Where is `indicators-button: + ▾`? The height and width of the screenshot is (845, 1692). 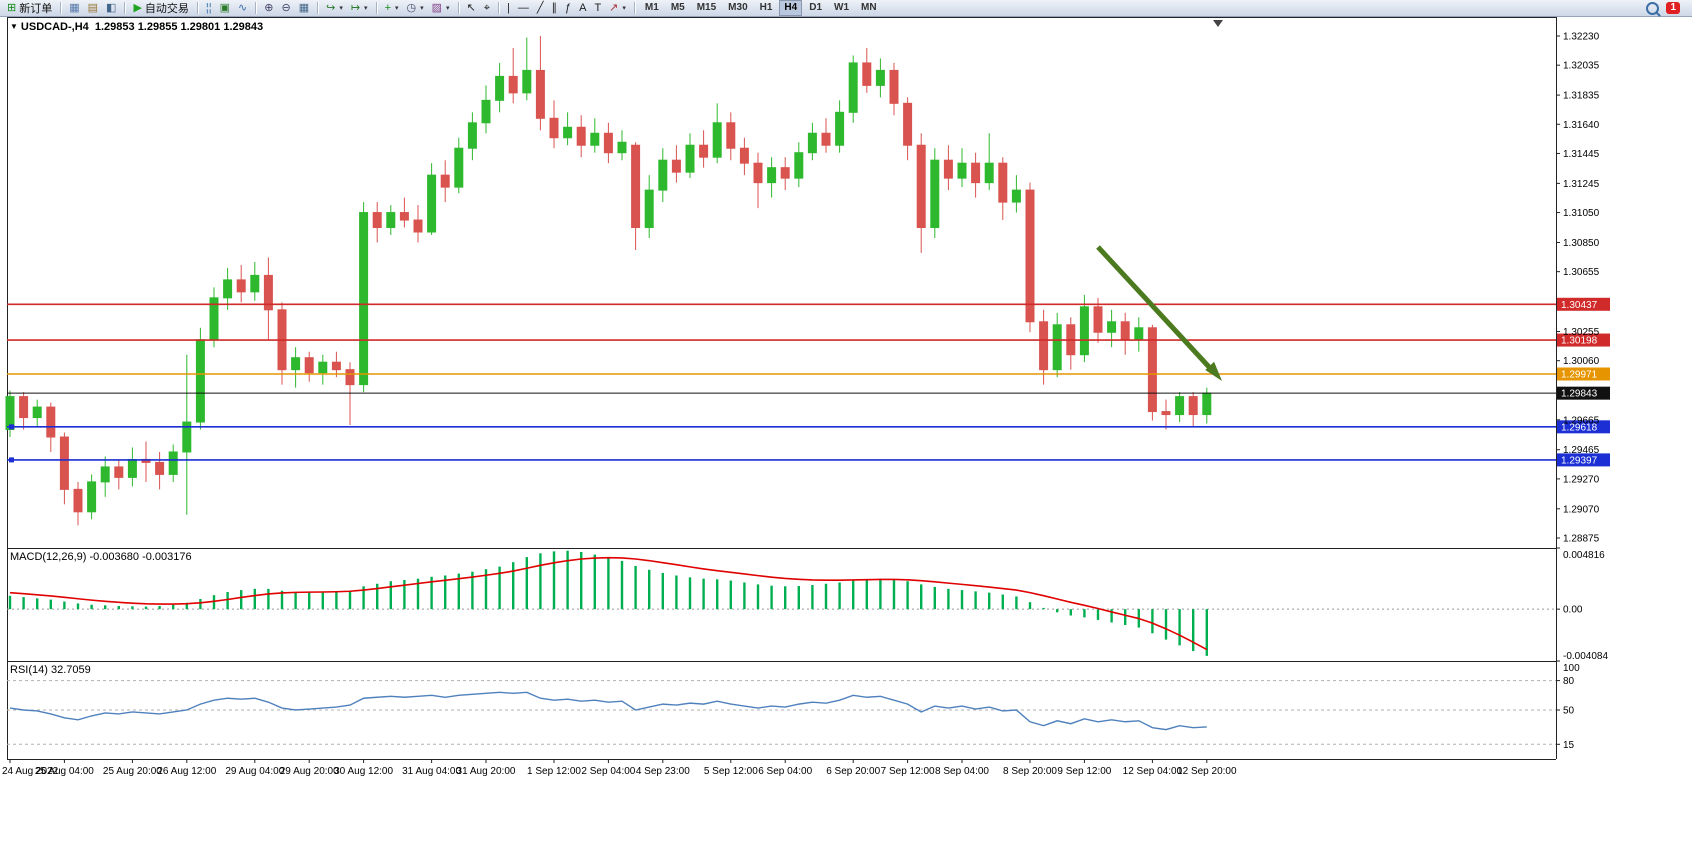 indicators-button: + ▾ is located at coordinates (392, 8).